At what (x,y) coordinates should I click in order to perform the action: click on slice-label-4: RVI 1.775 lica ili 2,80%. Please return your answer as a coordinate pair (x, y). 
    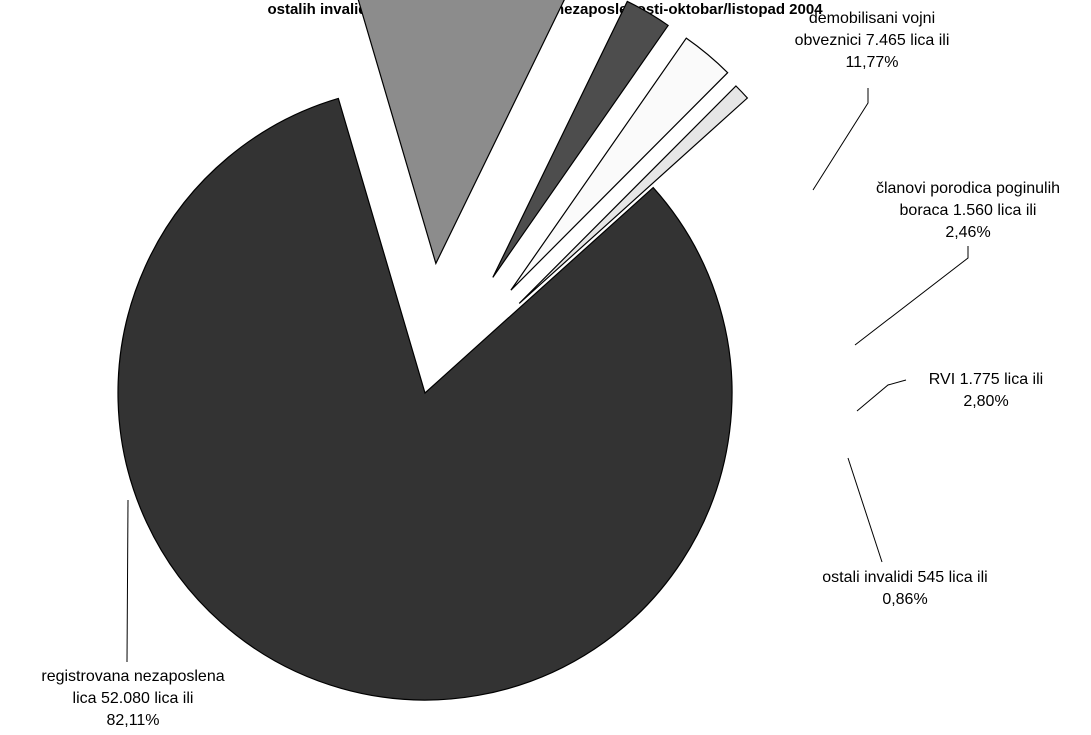
    Looking at the image, I should click on (986, 390).